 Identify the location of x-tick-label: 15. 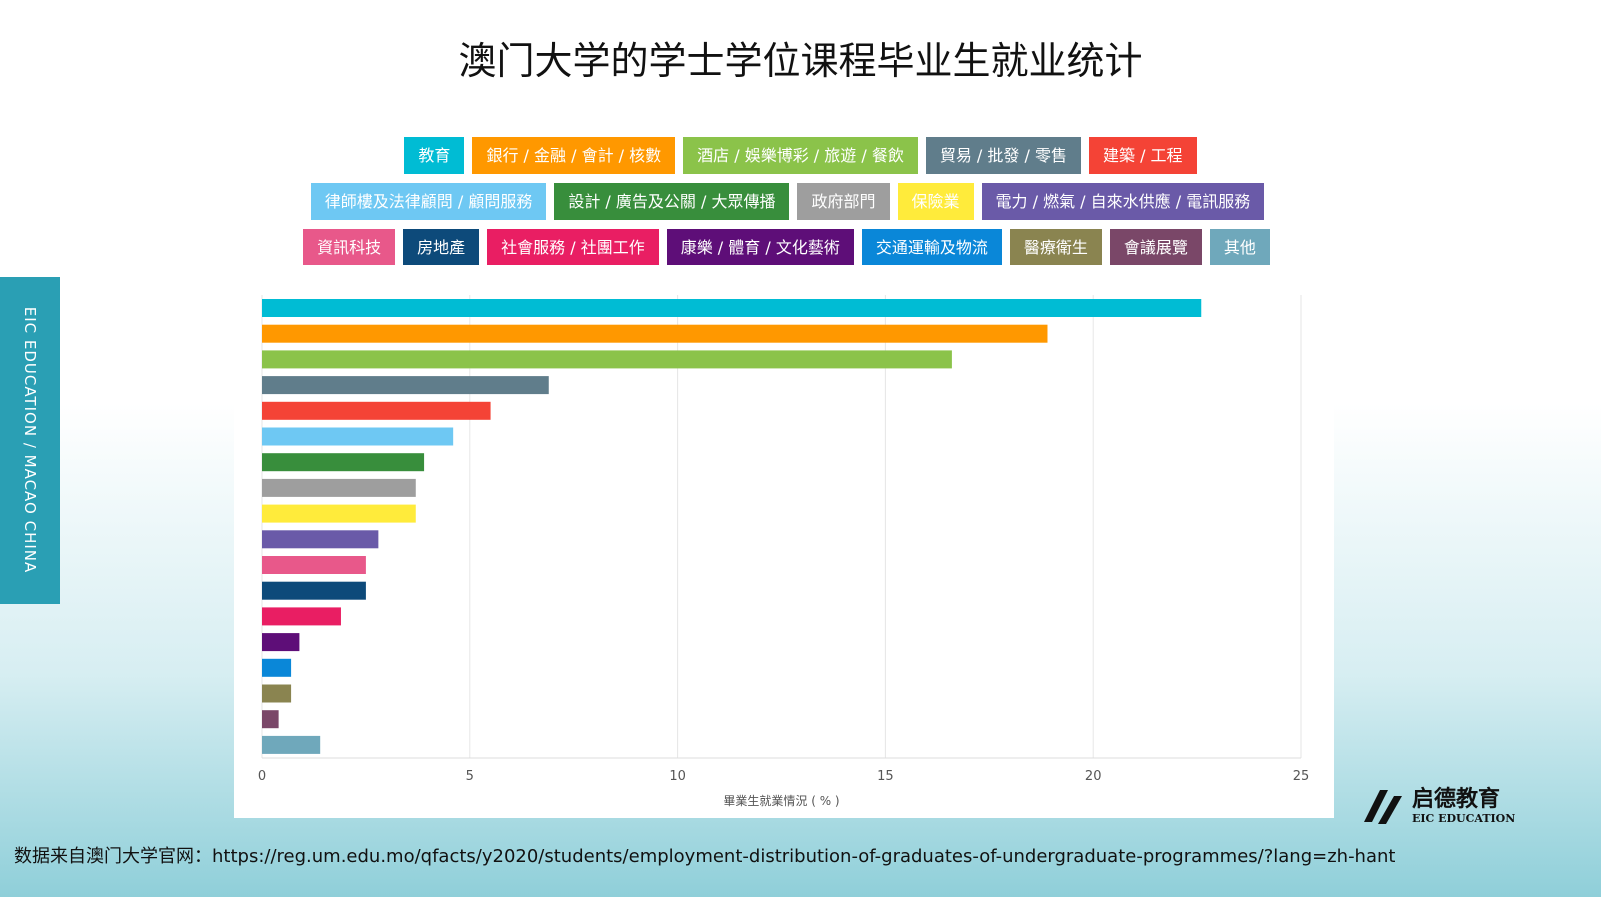
(885, 776).